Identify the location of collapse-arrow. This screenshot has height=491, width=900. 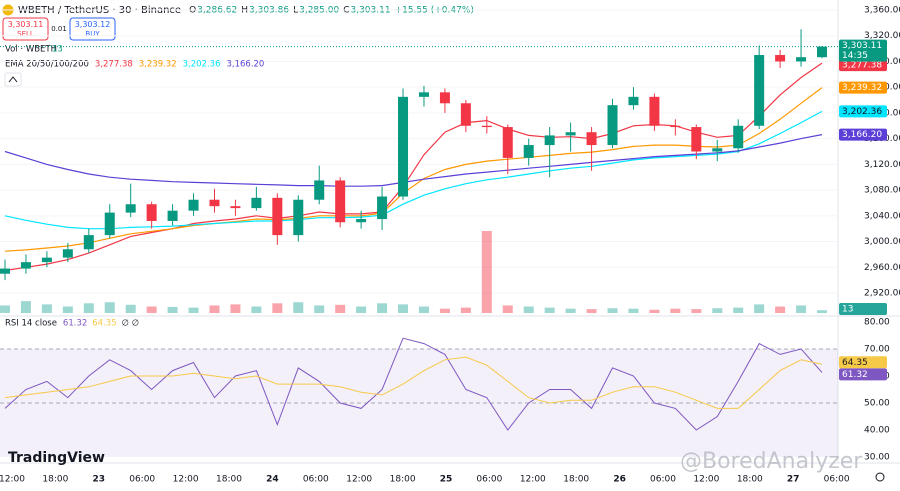
(13, 79).